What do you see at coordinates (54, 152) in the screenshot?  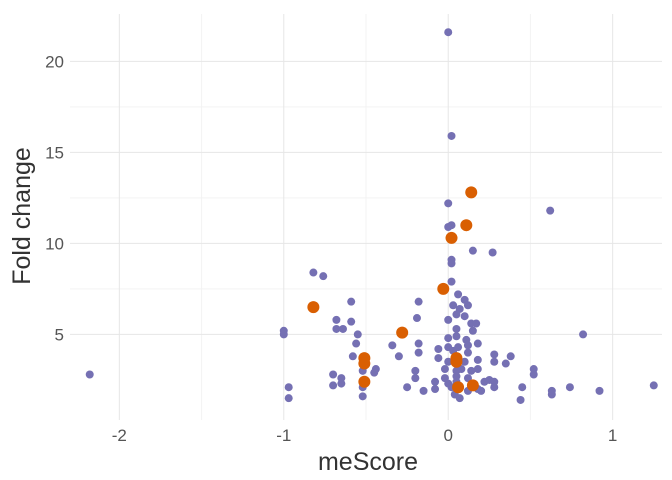 I see `y-tick-label: 15` at bounding box center [54, 152].